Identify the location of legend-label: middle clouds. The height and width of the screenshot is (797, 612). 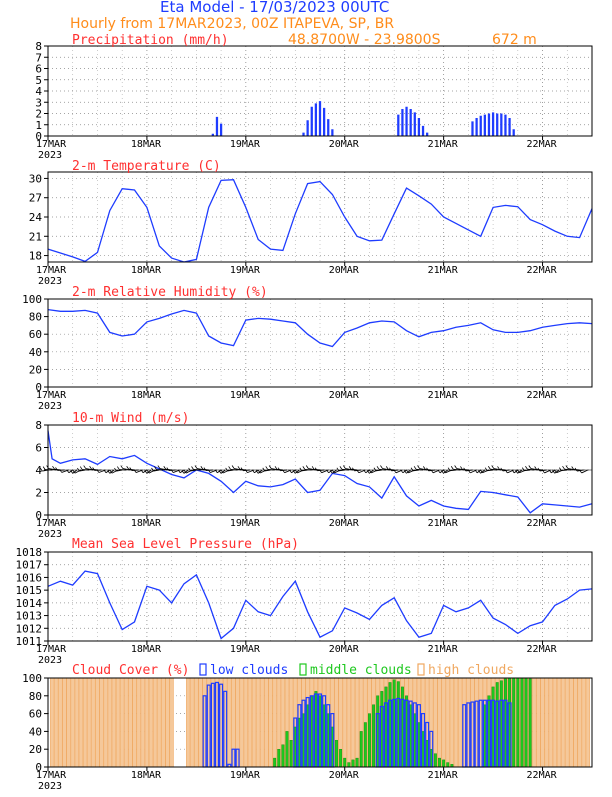
(361, 670).